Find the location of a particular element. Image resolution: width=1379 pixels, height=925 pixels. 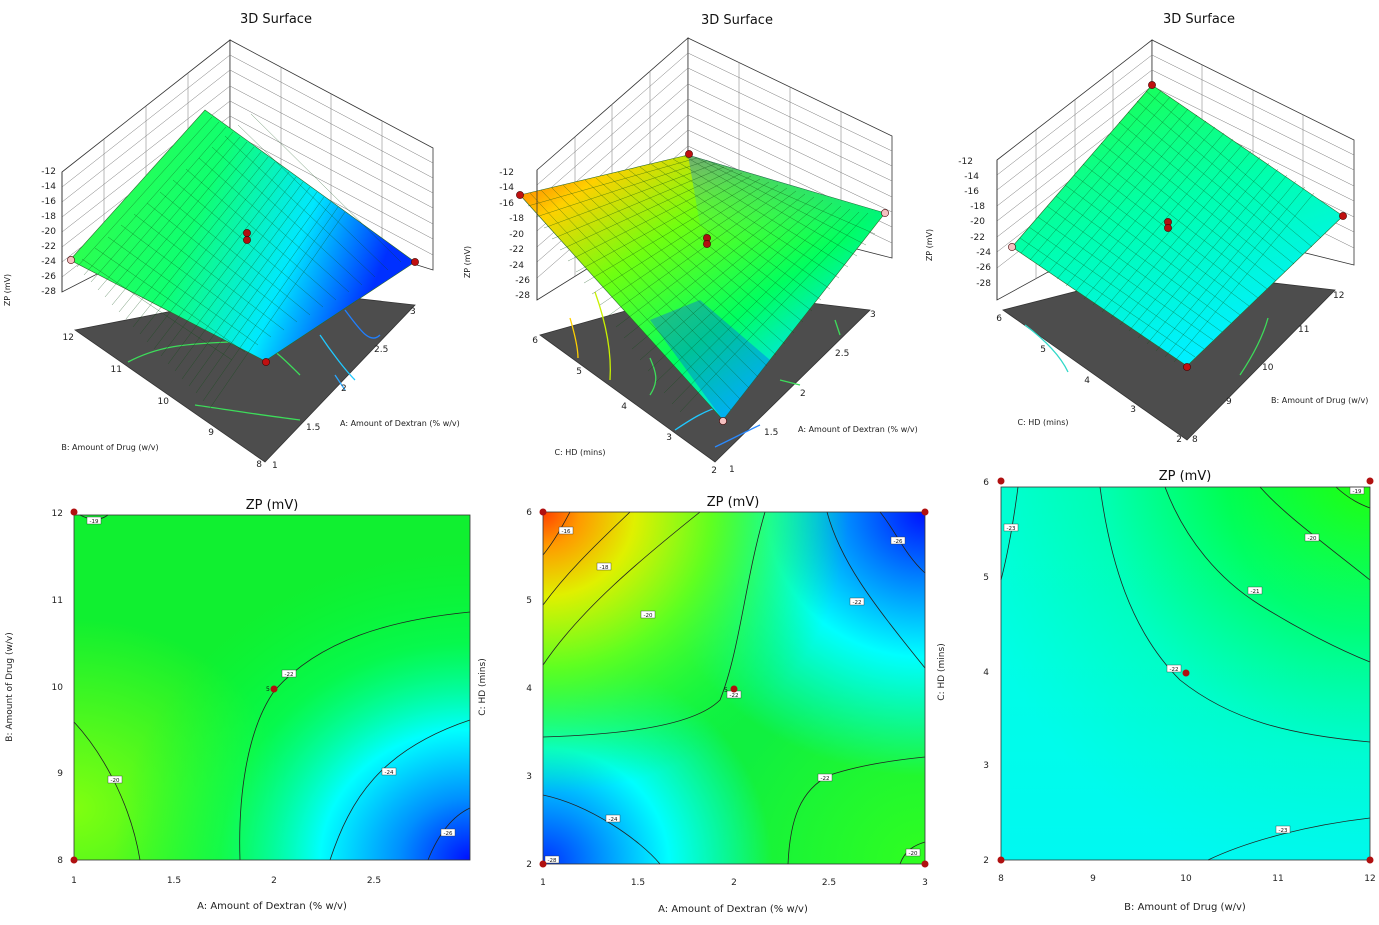

contour-lines is located at coordinates (1185, 673).